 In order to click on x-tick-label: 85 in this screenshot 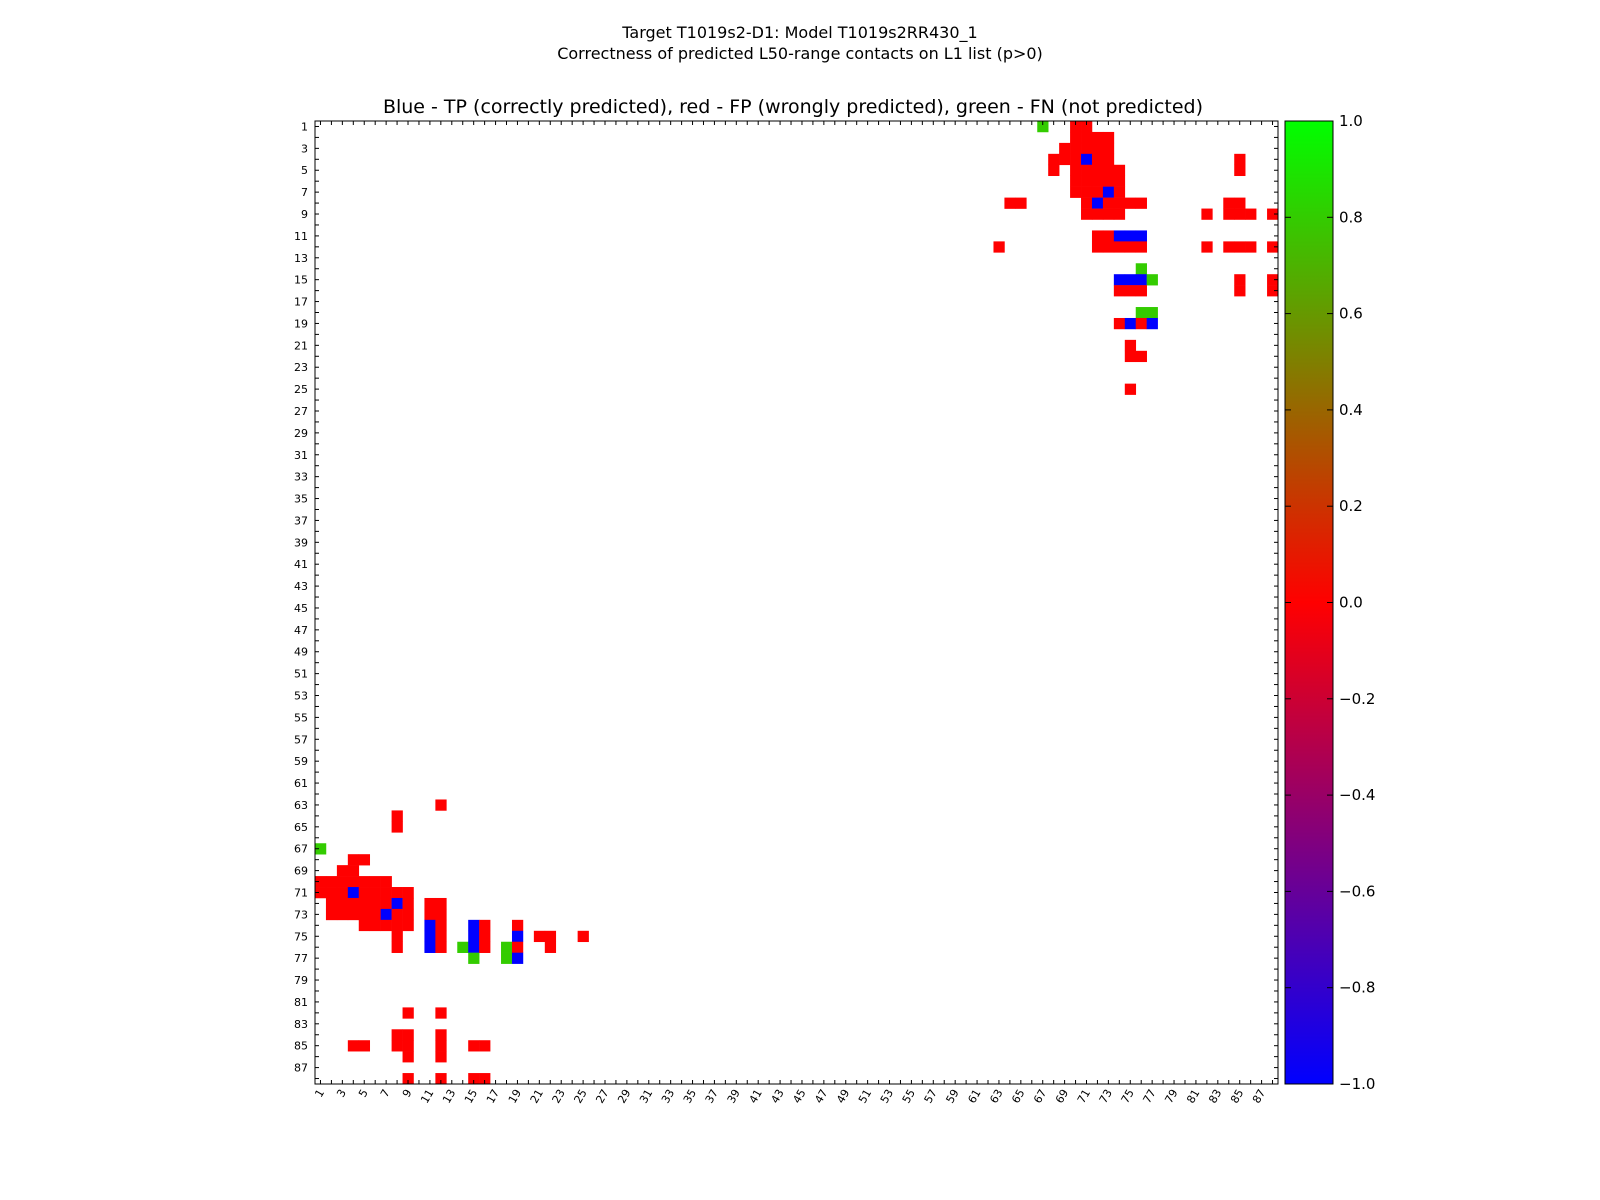, I will do `click(1237, 1096)`.